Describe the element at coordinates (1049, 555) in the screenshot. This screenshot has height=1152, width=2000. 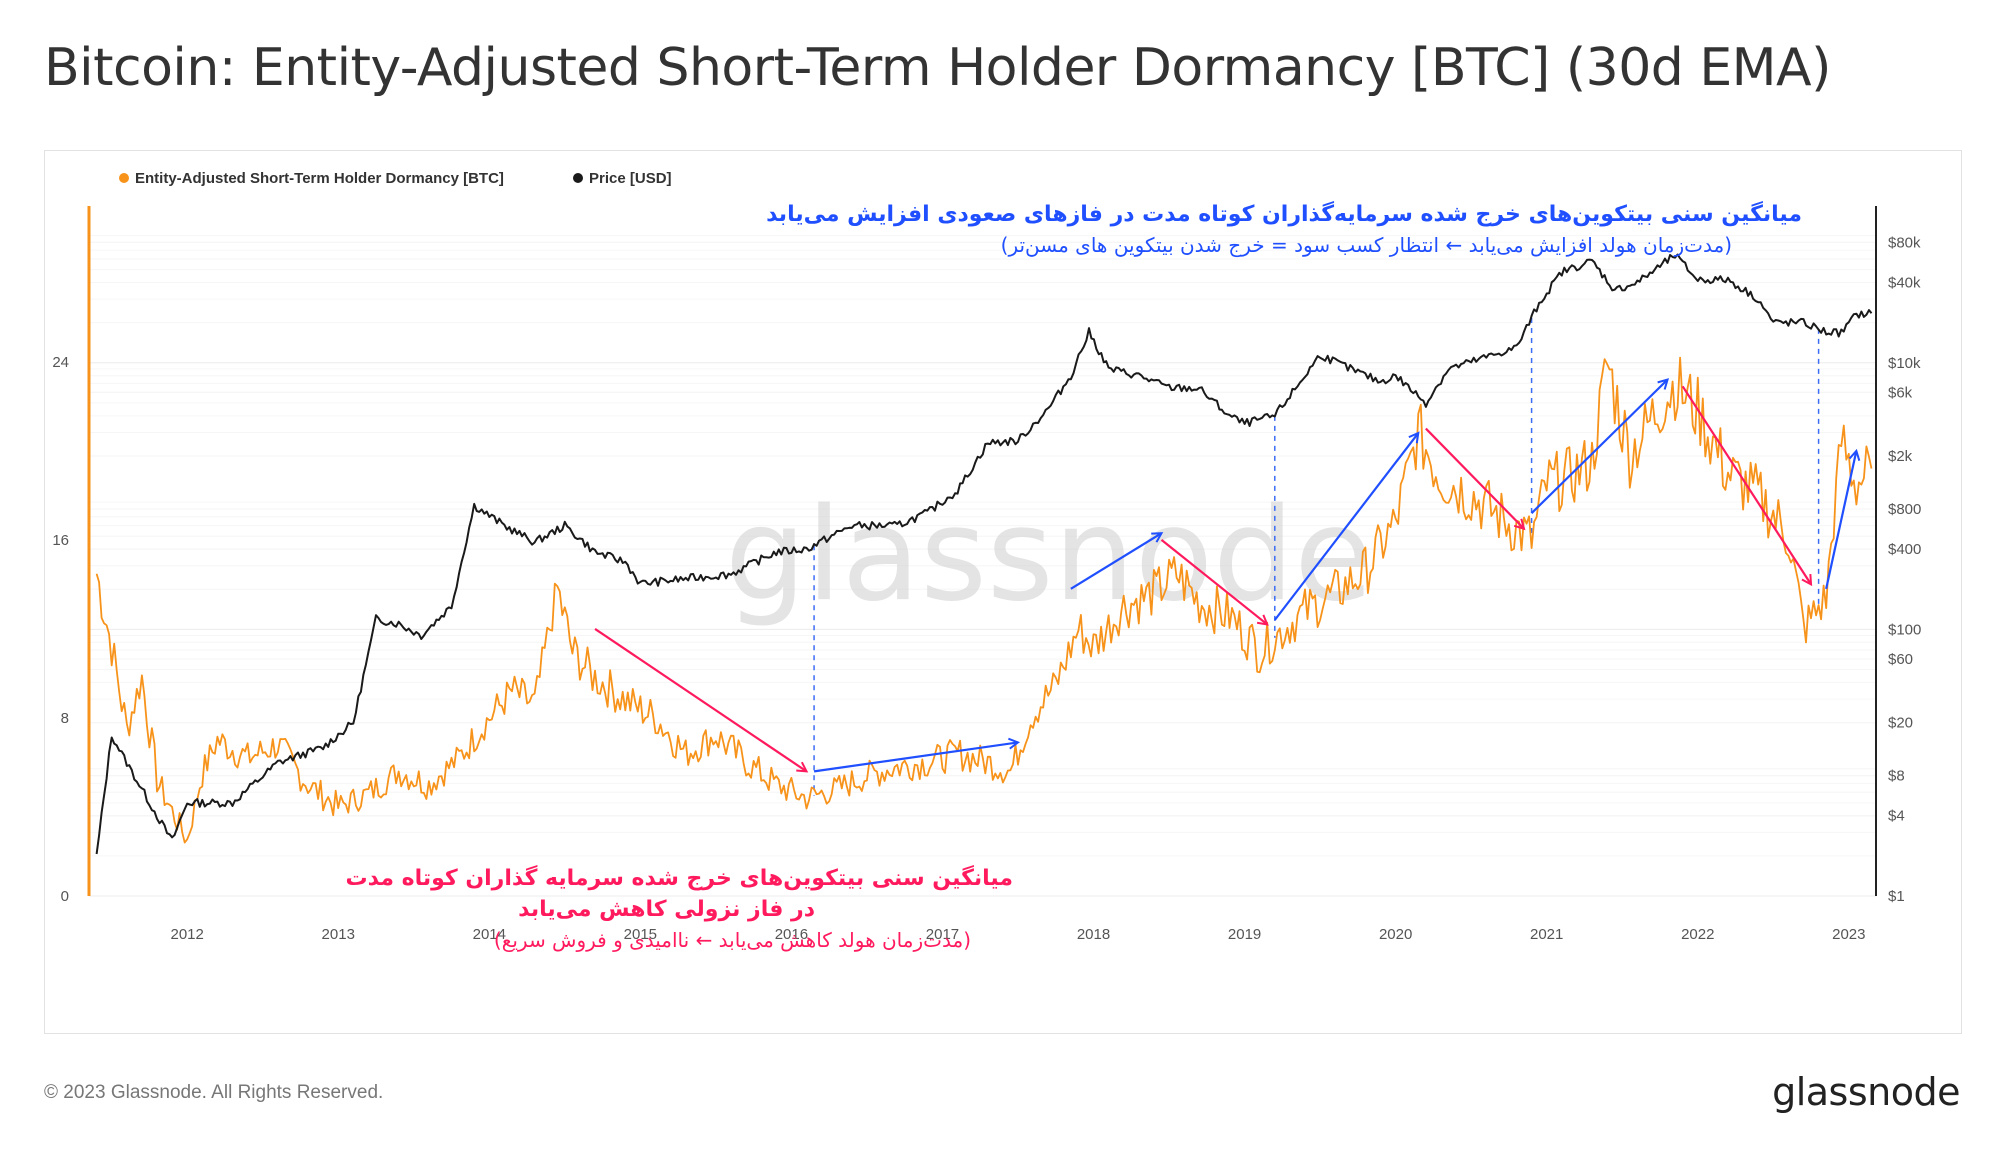
I see `watermark: glassnode` at that location.